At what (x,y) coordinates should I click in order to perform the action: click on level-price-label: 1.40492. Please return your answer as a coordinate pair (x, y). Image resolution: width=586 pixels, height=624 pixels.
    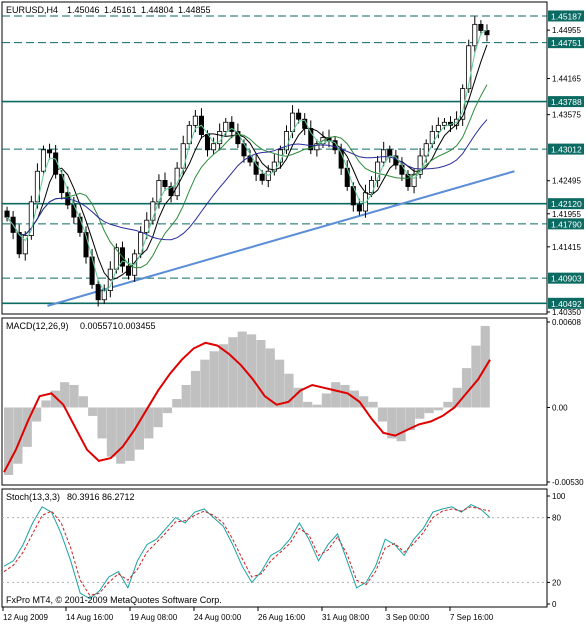
    Looking at the image, I should click on (566, 304).